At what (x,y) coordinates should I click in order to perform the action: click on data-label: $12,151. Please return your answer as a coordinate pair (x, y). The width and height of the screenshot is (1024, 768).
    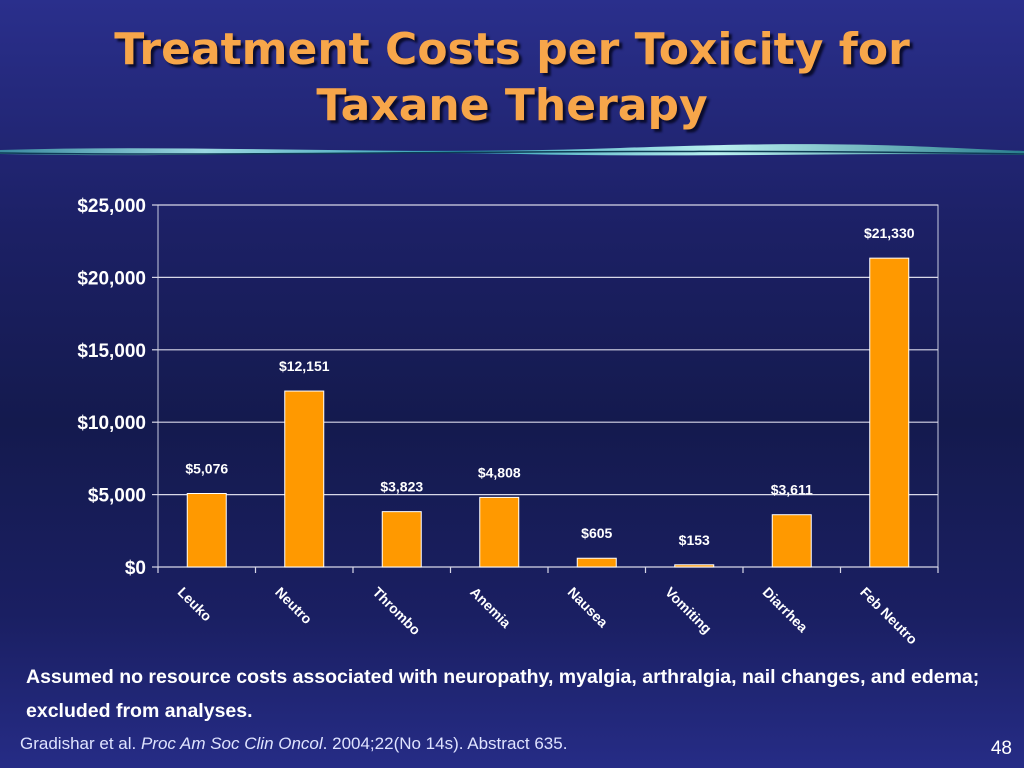
    Looking at the image, I should click on (304, 366).